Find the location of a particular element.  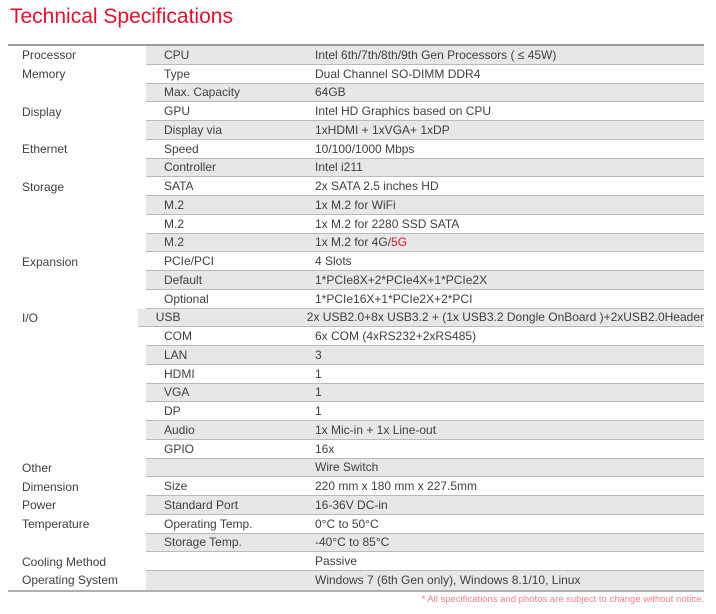

row-detail: PCIe/PCI 4 Slots is located at coordinates (425, 261).